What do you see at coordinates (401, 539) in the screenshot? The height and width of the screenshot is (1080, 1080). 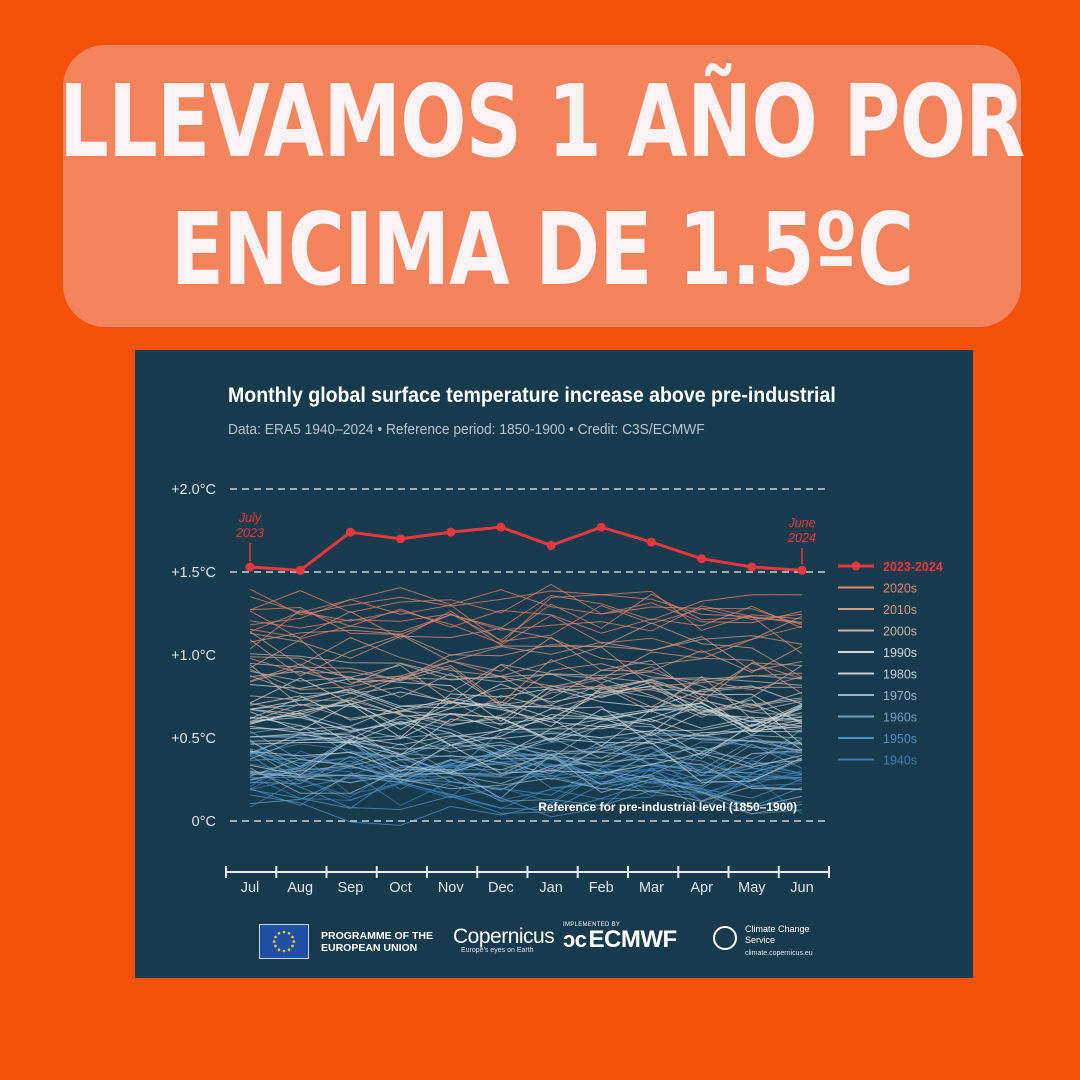 I see `data-point-oct` at bounding box center [401, 539].